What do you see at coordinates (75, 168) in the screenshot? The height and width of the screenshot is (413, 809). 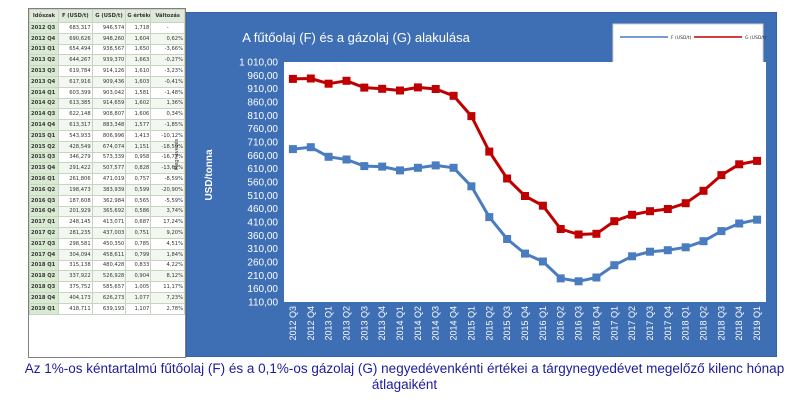 I see `table-cell: 291,422` at bounding box center [75, 168].